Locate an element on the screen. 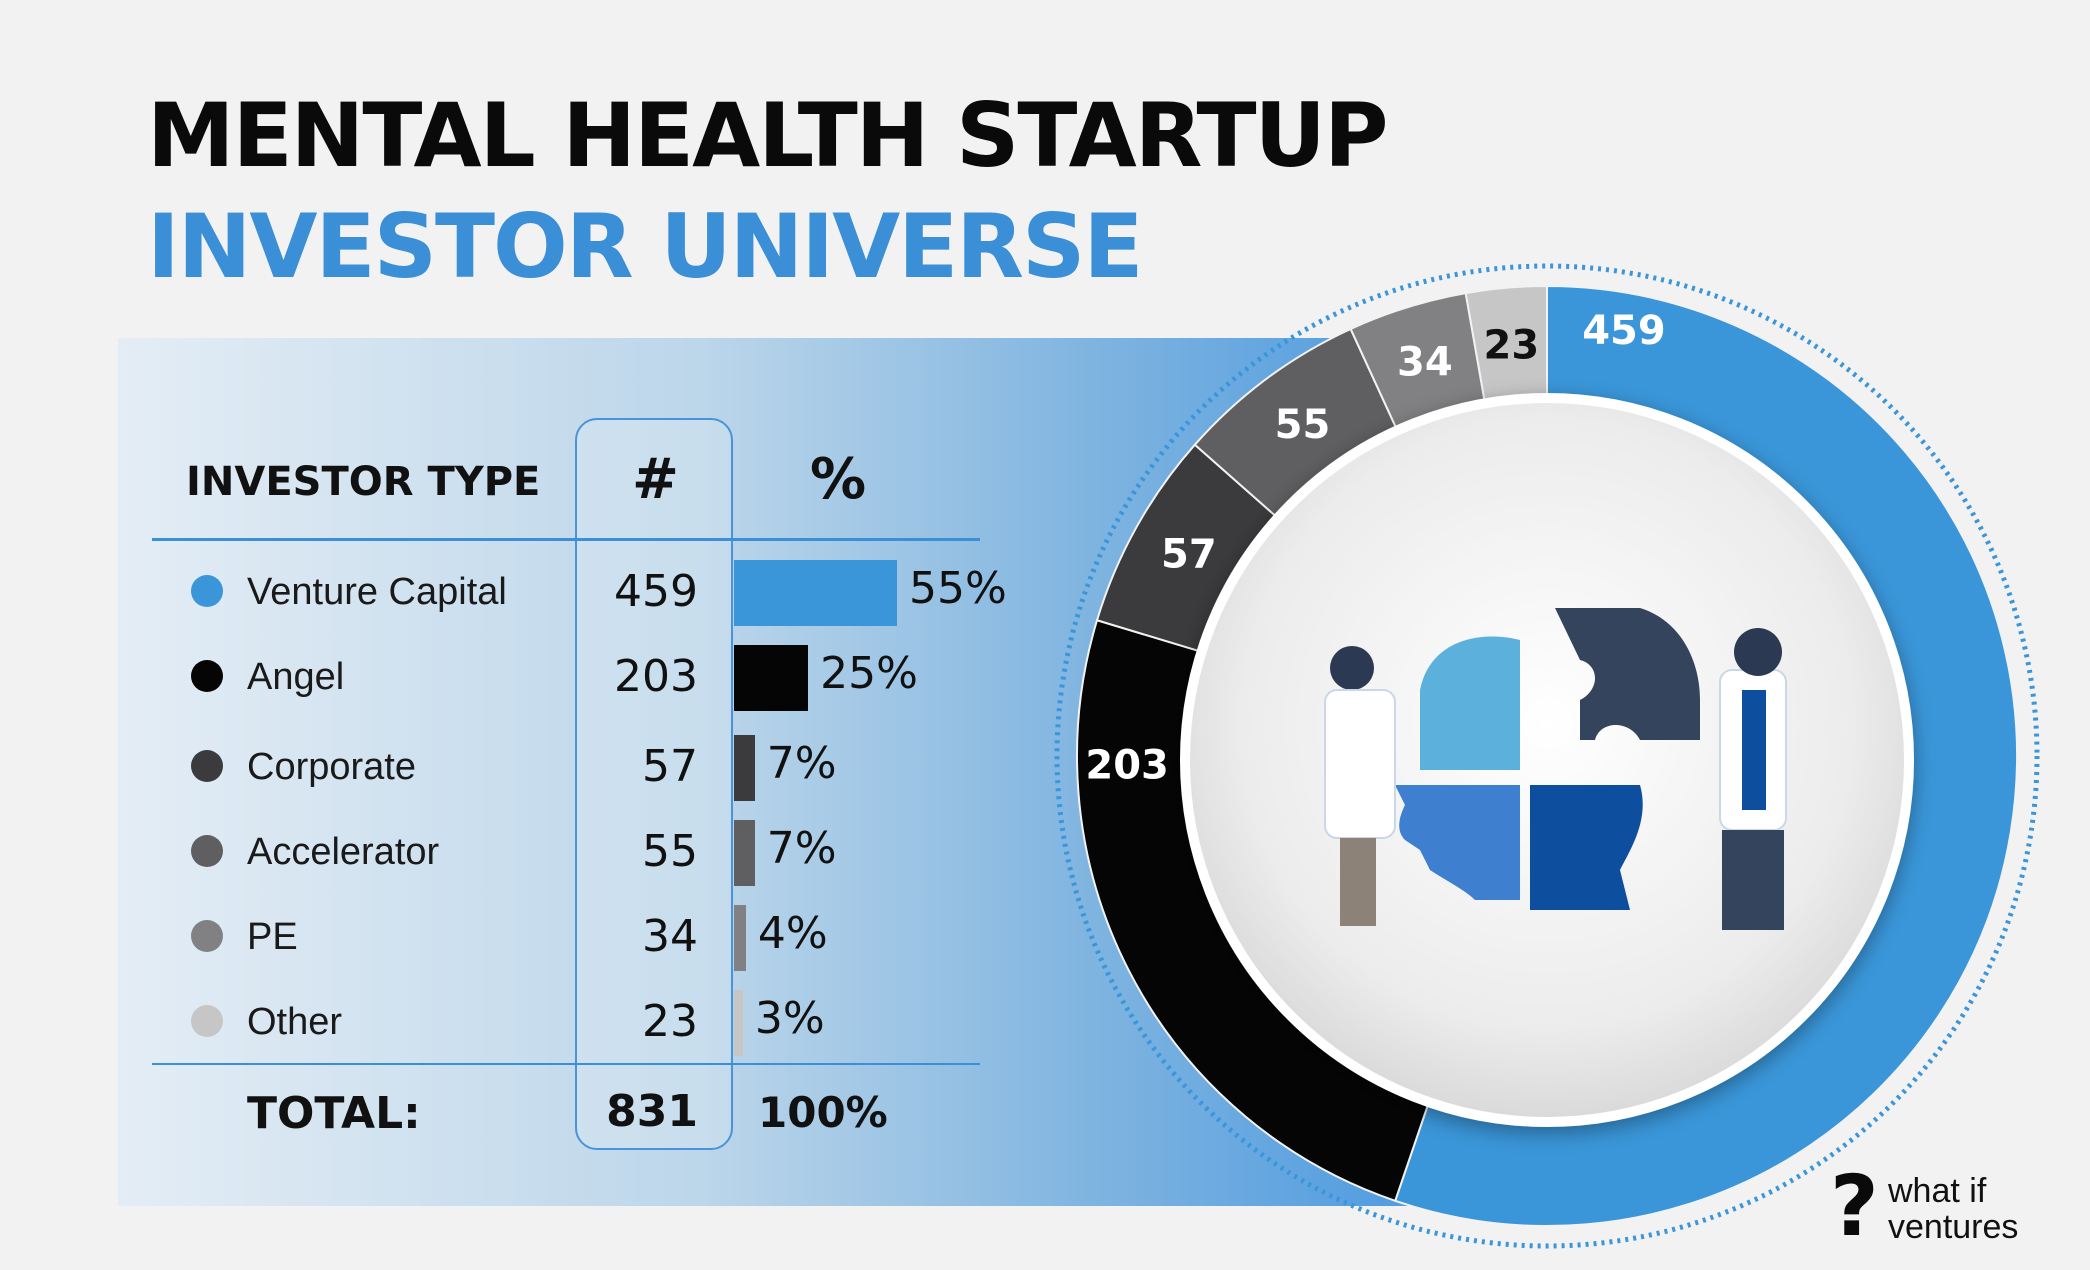 The height and width of the screenshot is (1270, 2090). donut-slice-label: 57 is located at coordinates (1189, 554).